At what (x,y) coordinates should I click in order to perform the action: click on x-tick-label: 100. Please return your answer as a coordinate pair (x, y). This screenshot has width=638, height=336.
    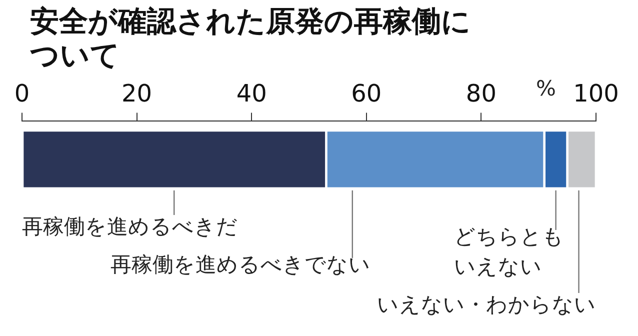
    Looking at the image, I should click on (596, 94).